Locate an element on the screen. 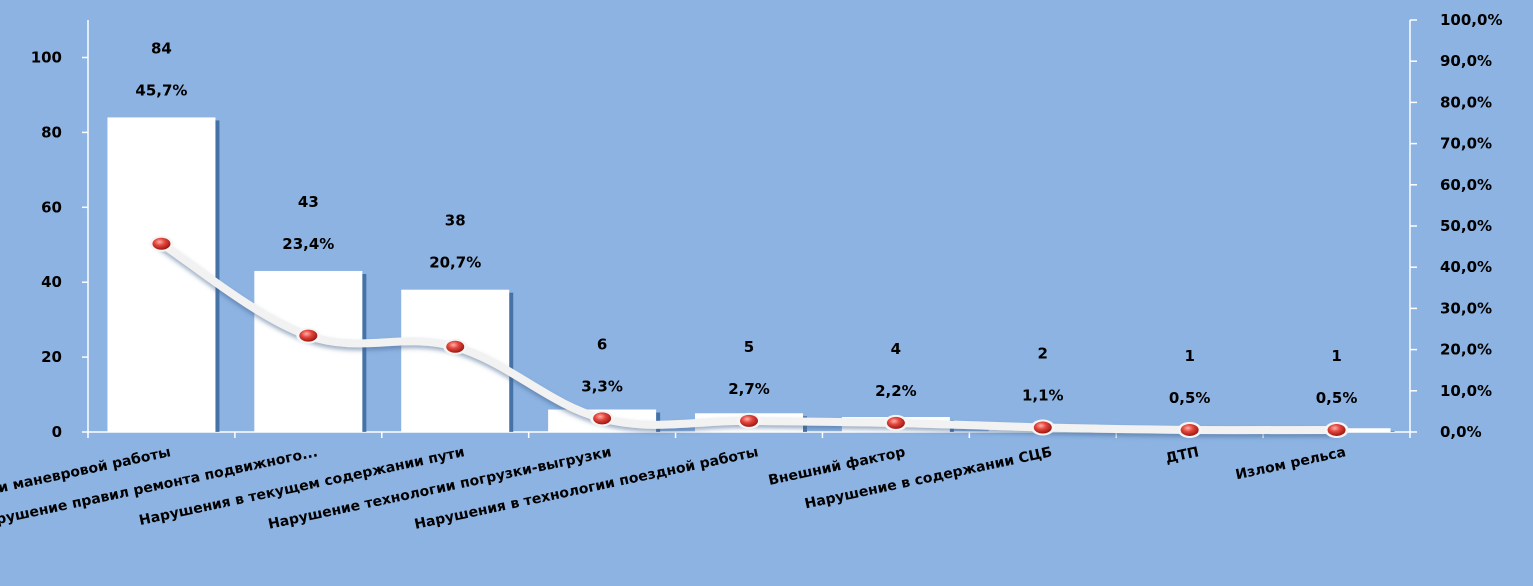  right-tick-label: 70,0% is located at coordinates (1466, 144).